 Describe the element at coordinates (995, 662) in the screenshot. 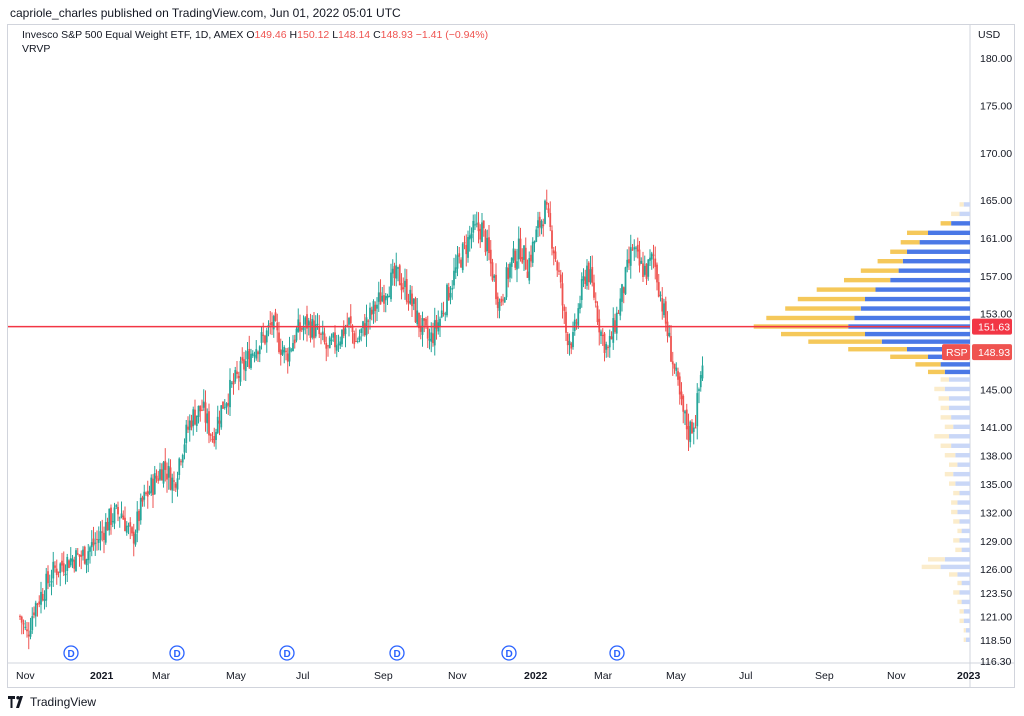

I see `price-tick-label: 116.30` at that location.